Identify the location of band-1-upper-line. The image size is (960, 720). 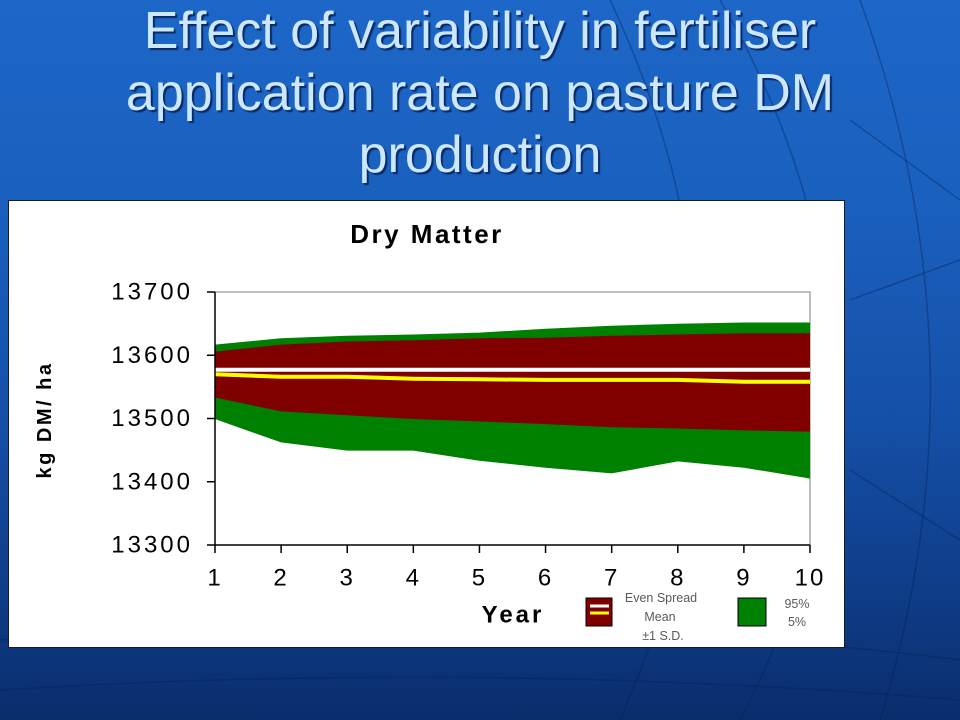
(512, 343).